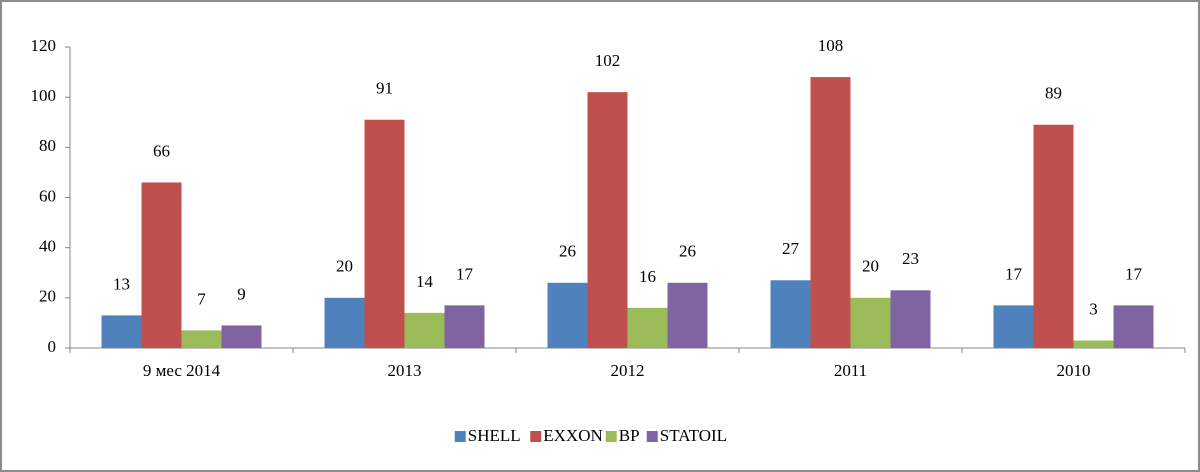  Describe the element at coordinates (573, 435) in the screenshot. I see `legend-label: EXXON` at that location.